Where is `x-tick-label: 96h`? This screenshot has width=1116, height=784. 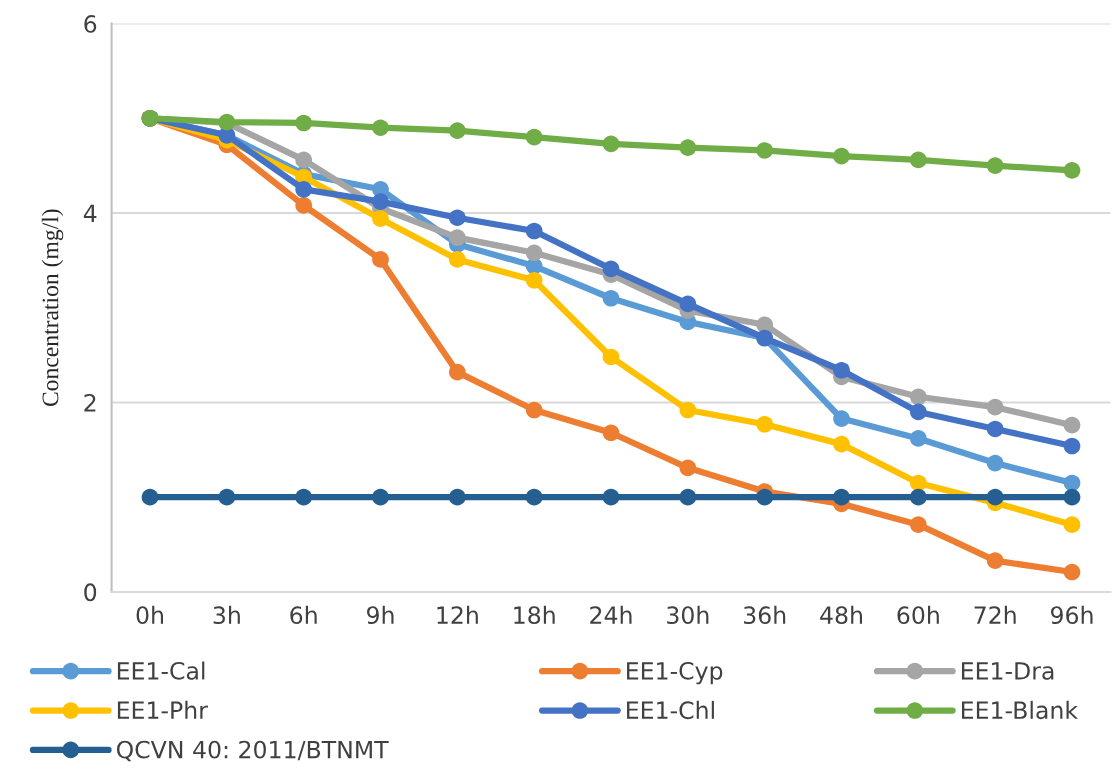 x-tick-label: 96h is located at coordinates (1071, 615).